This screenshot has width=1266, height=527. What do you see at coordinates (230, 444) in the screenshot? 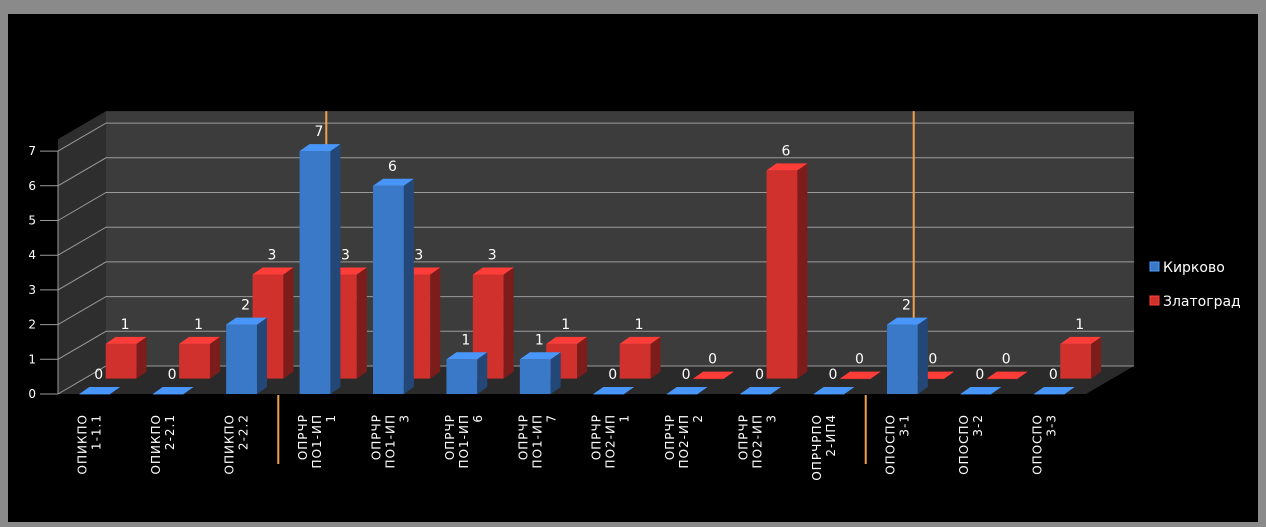
I see `x-category-label-line: ОПИКПО` at bounding box center [230, 444].